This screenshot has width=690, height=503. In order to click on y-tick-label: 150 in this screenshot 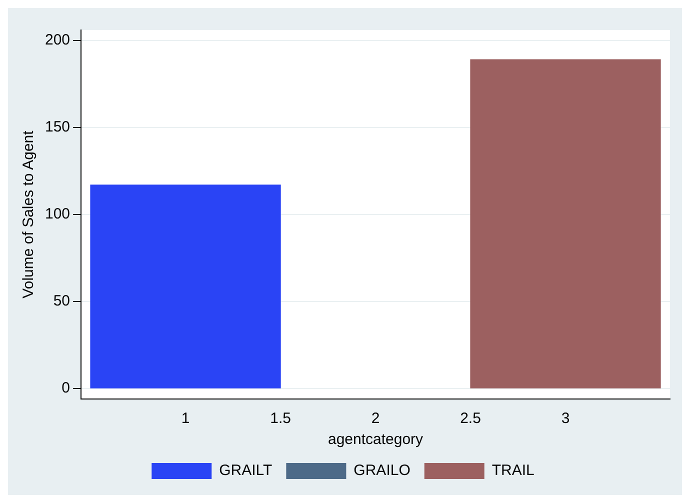, I will do `click(57, 127)`.